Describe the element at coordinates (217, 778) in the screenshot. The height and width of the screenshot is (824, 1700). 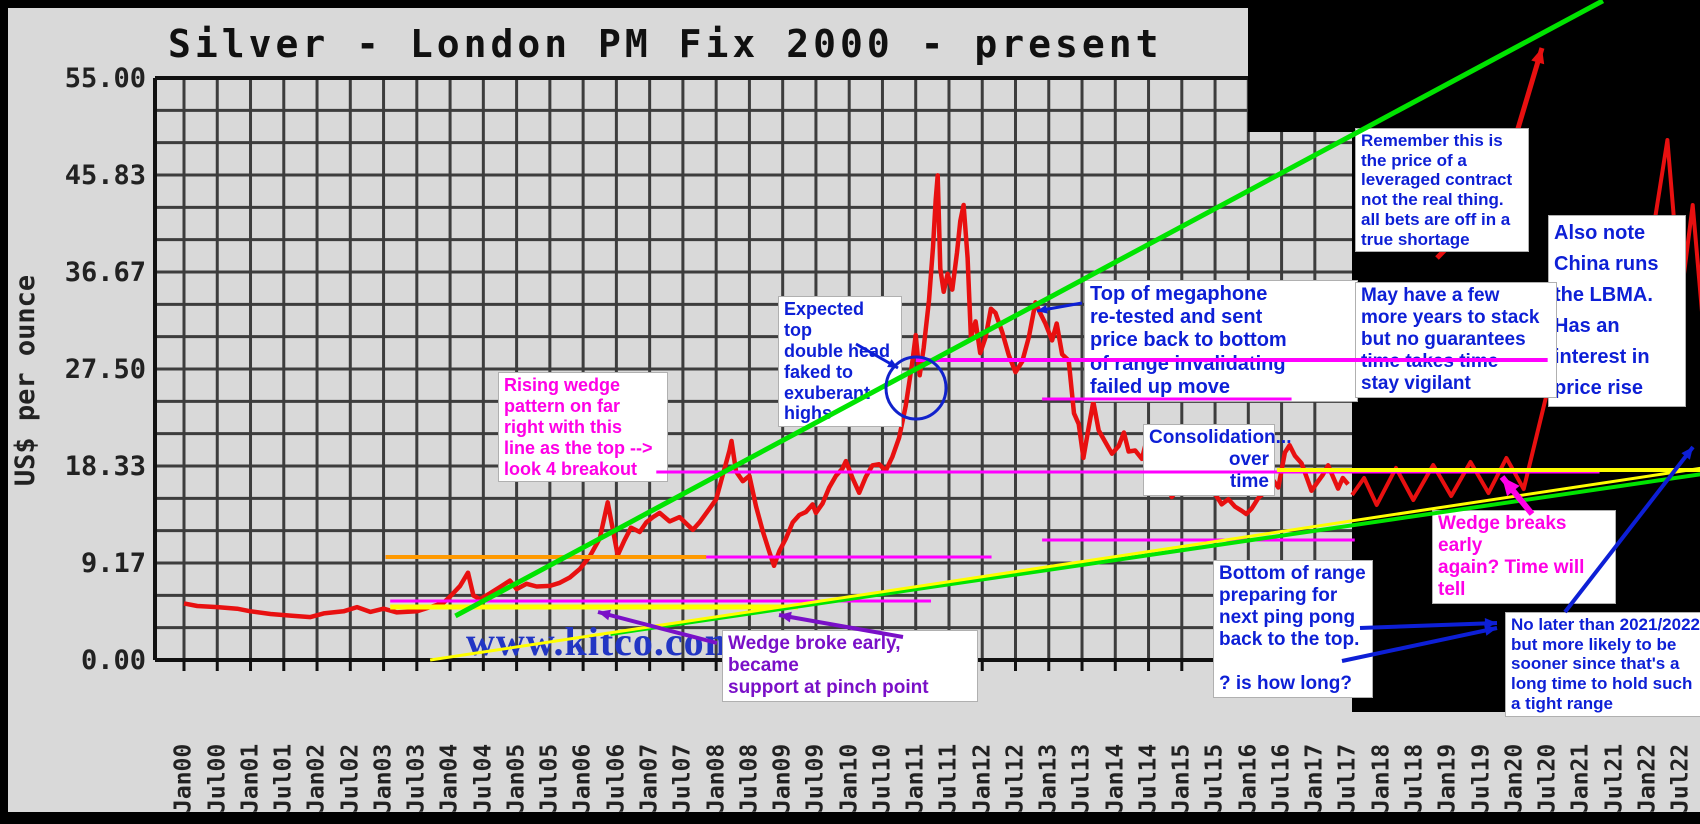
I see `x-tick-label: Jul00` at that location.